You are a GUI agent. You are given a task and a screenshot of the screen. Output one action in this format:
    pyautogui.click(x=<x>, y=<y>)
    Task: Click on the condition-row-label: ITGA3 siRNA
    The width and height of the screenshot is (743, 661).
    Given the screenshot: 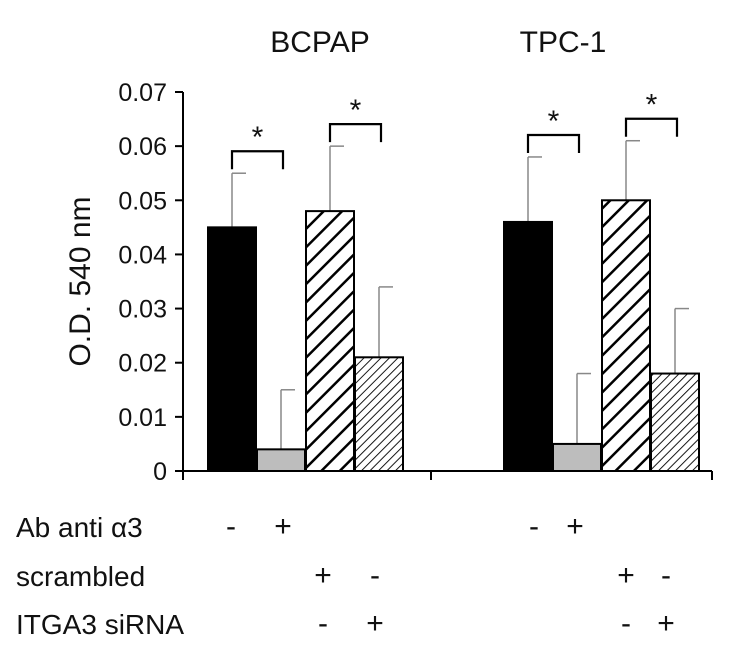 What is the action you would take?
    pyautogui.click(x=100, y=624)
    